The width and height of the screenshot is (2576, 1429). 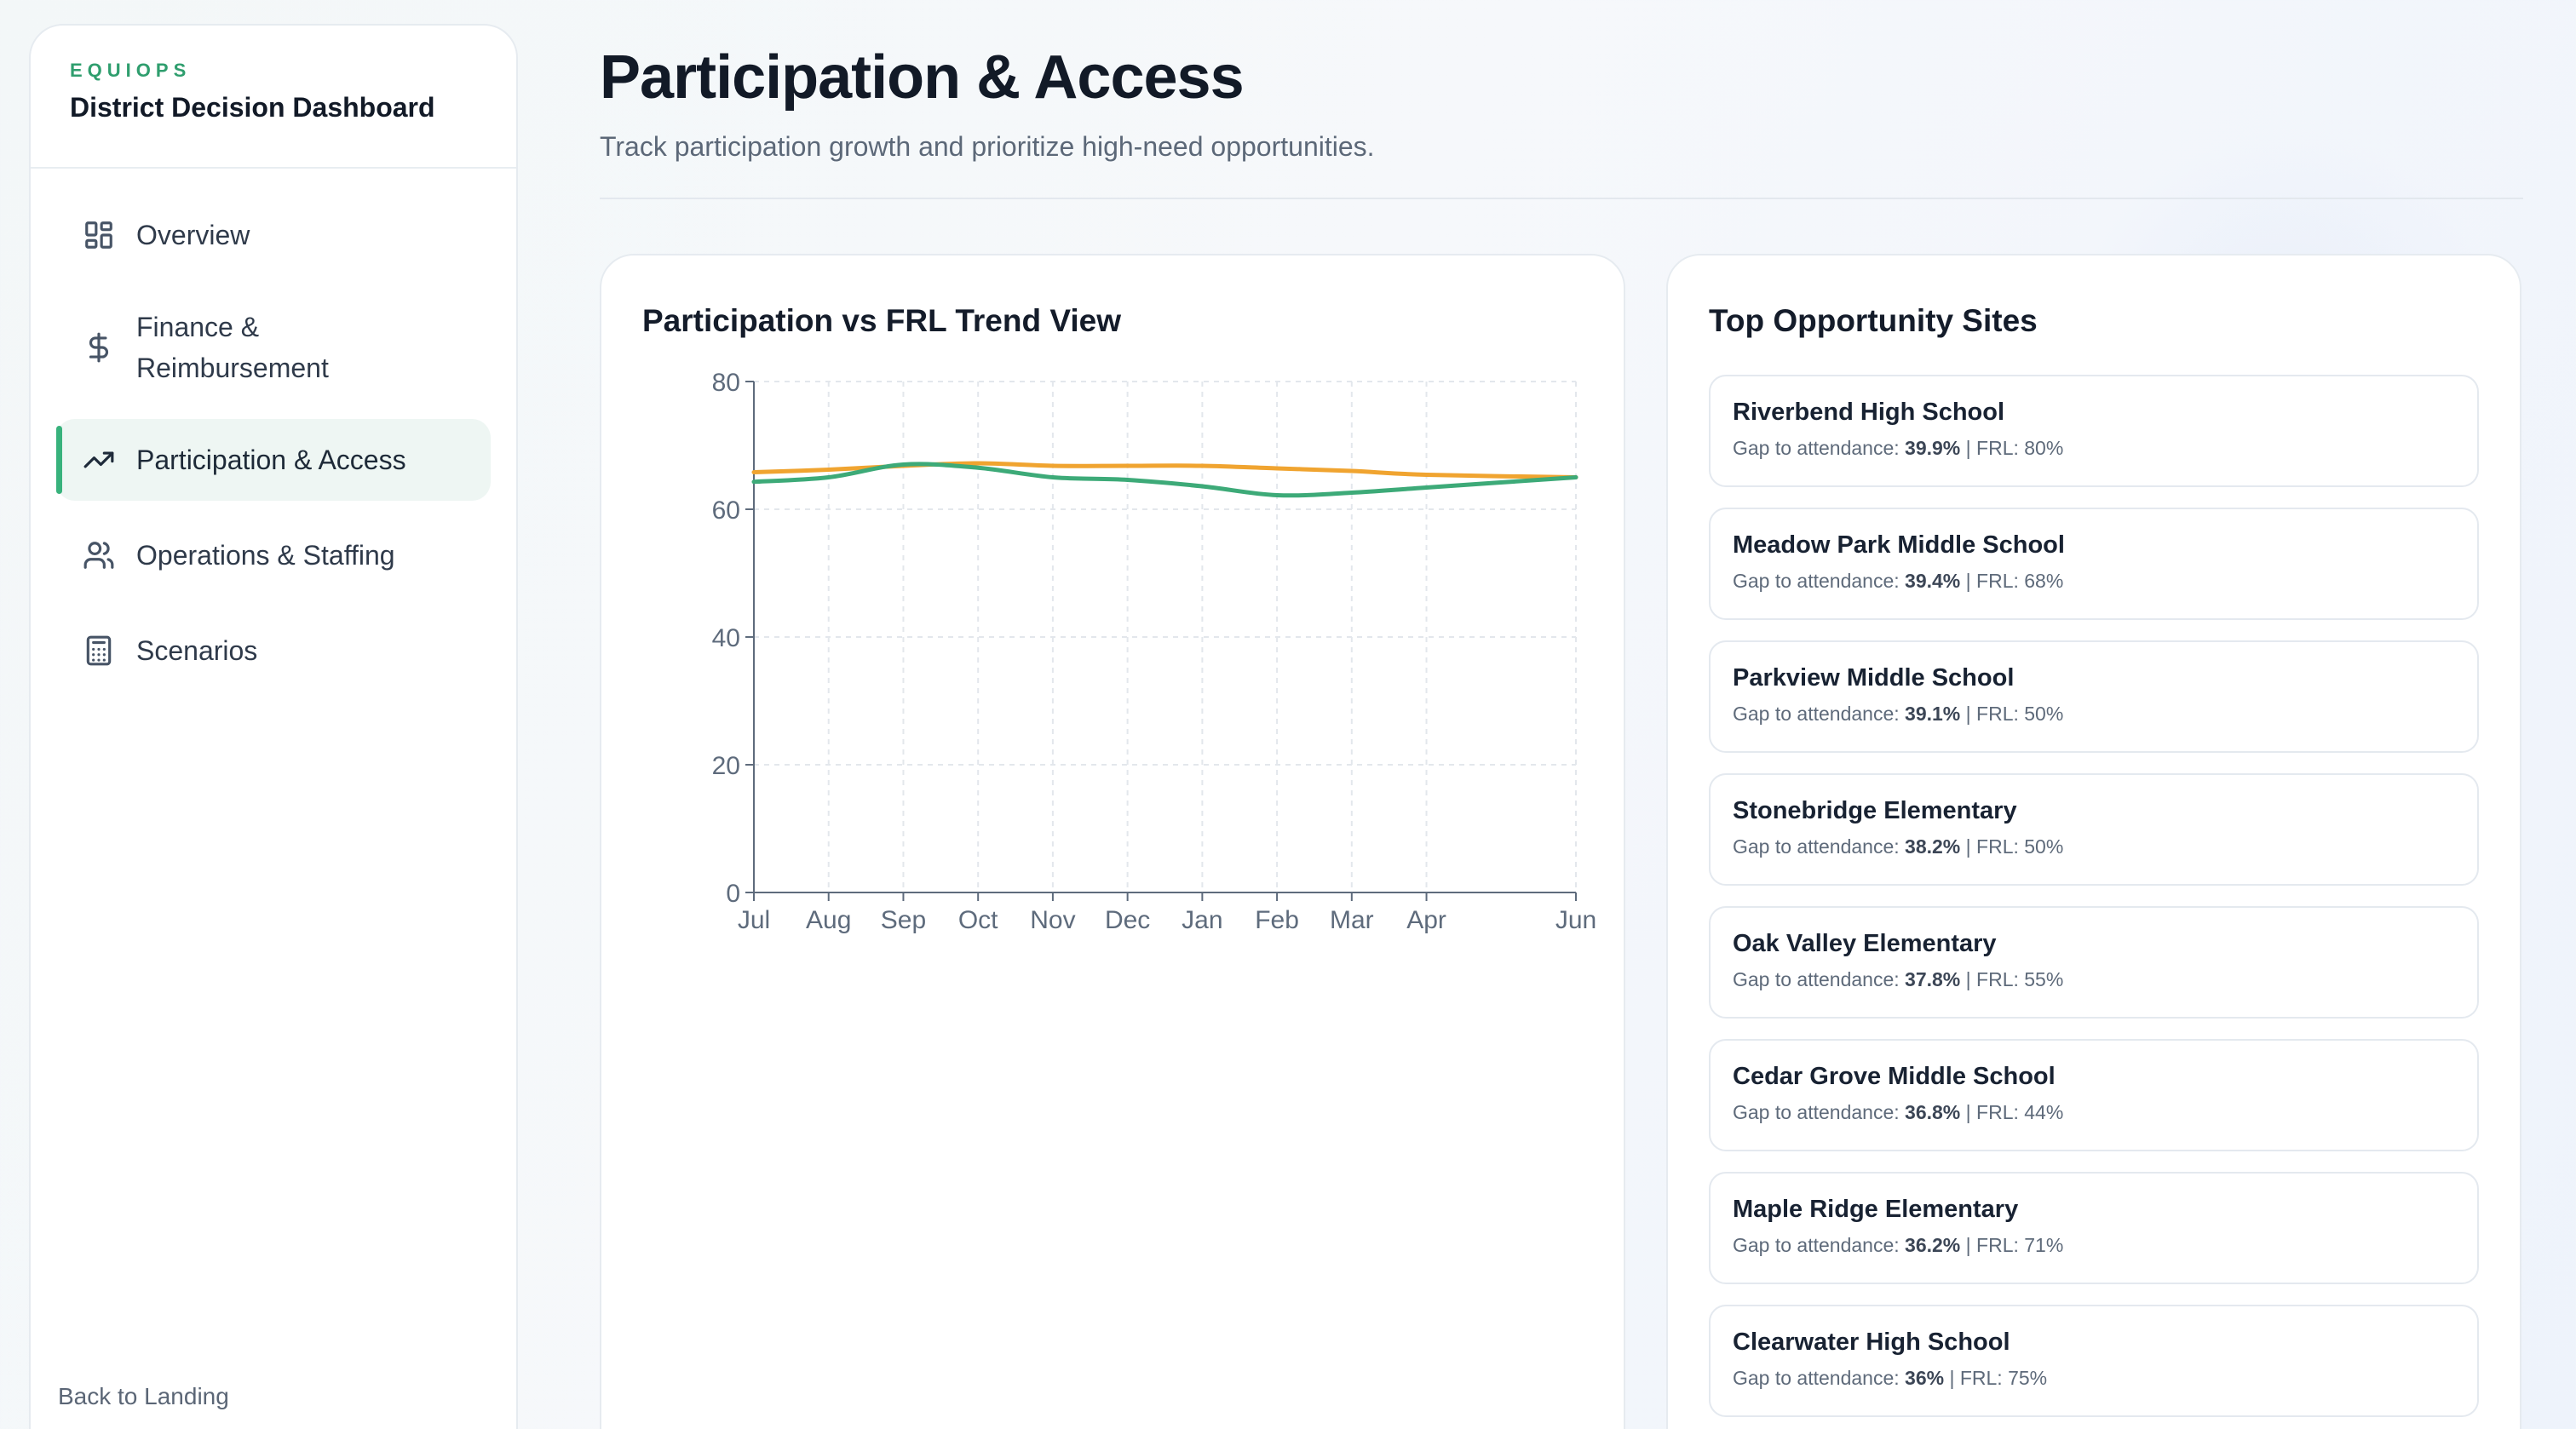 I want to click on y-tick-label: 80, so click(x=726, y=383).